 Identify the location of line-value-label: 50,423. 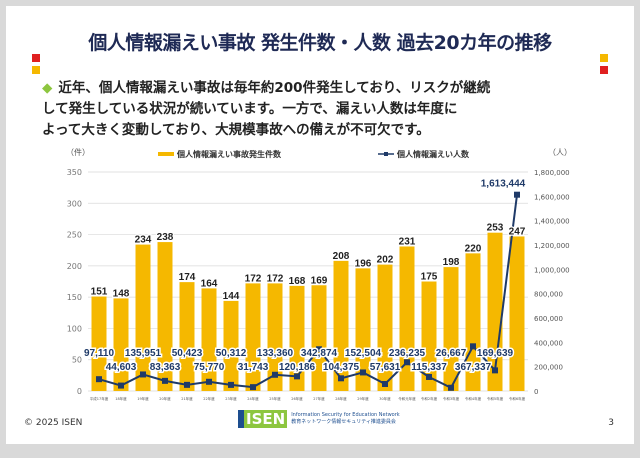
(187, 353).